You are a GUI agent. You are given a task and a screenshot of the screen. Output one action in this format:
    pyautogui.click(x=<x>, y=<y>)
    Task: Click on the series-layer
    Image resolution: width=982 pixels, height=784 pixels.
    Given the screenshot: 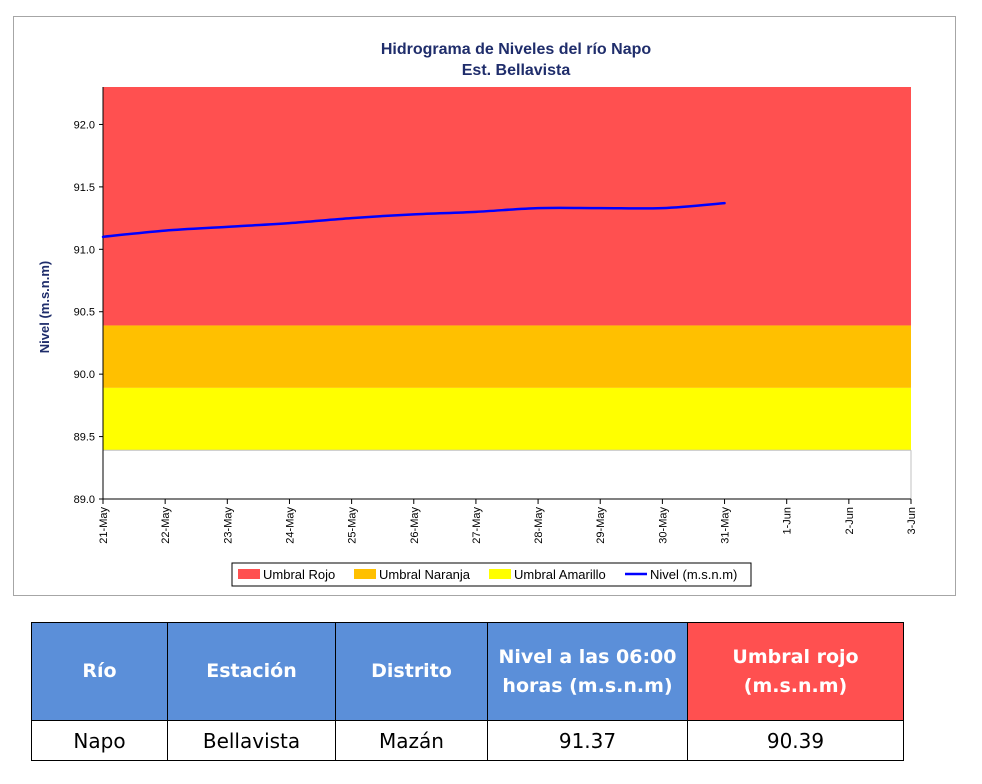 What is the action you would take?
    pyautogui.click(x=413, y=220)
    